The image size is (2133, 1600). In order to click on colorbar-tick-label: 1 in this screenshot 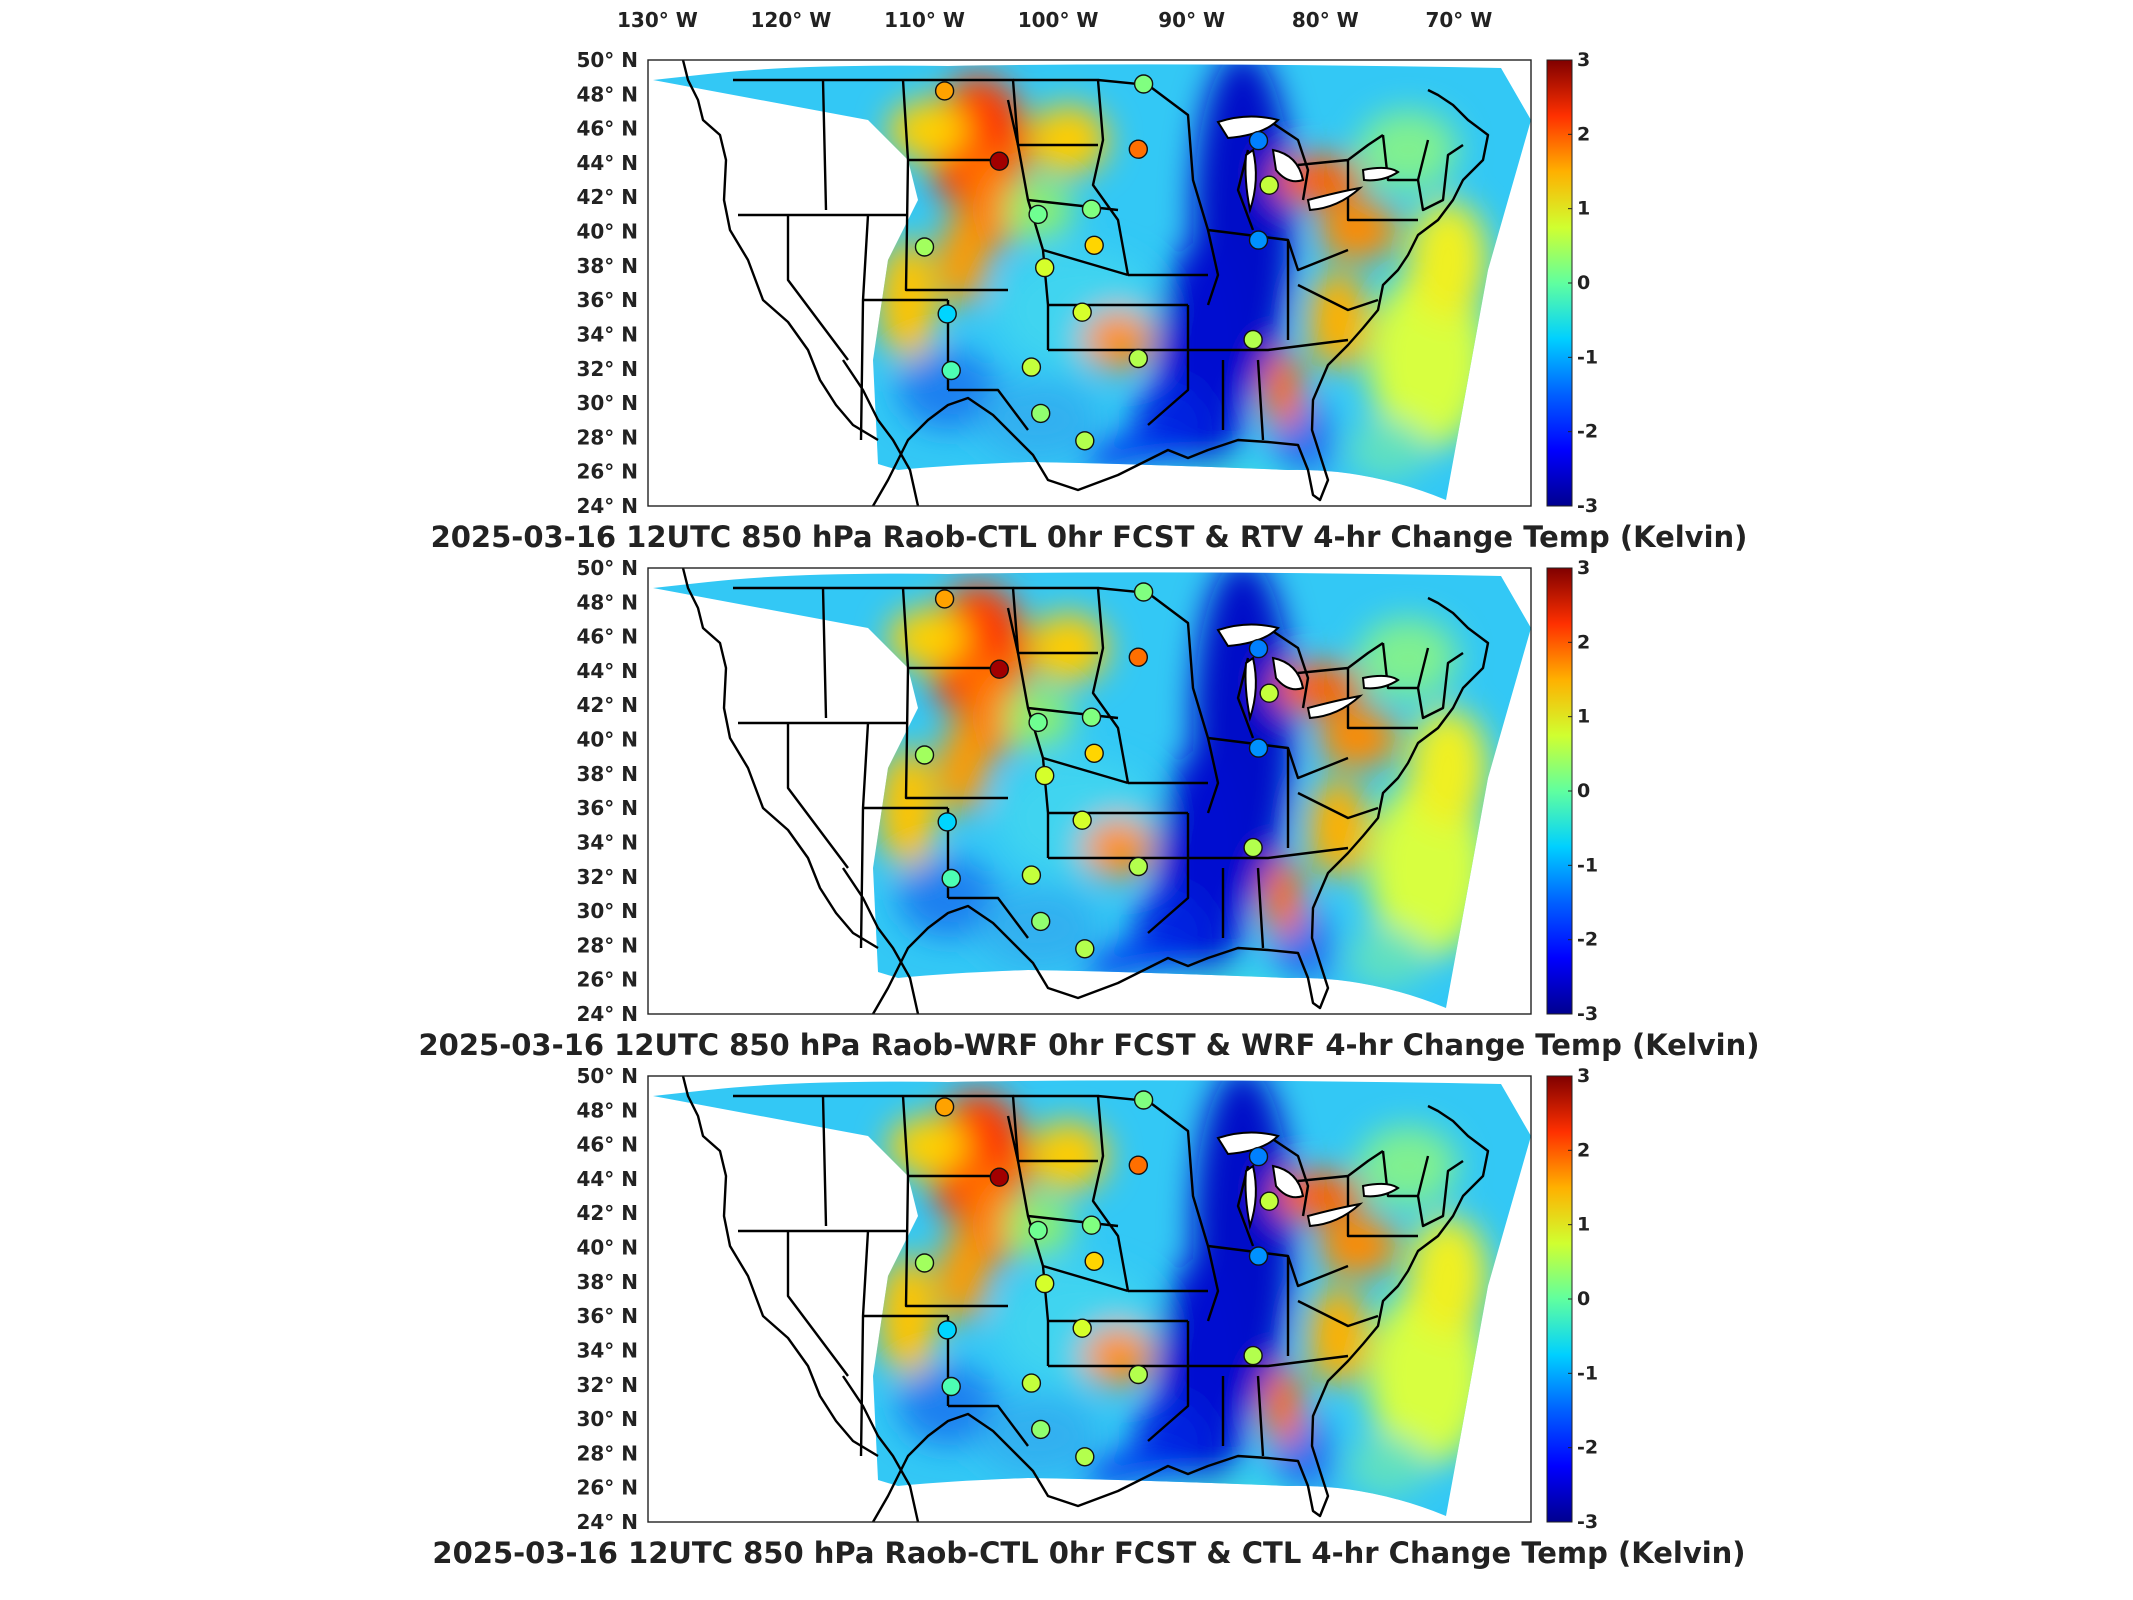, I will do `click(1583, 209)`.